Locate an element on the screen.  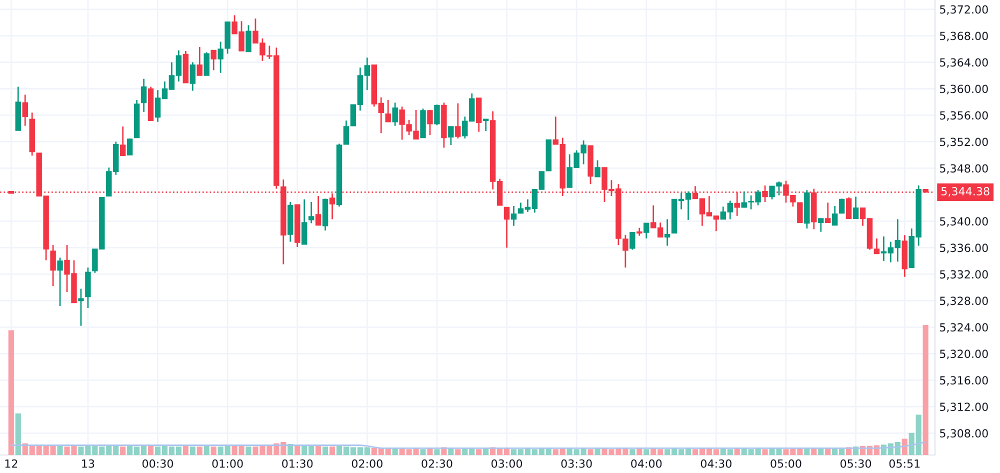
y-tick-label: 5,348.00 is located at coordinates (964, 169).